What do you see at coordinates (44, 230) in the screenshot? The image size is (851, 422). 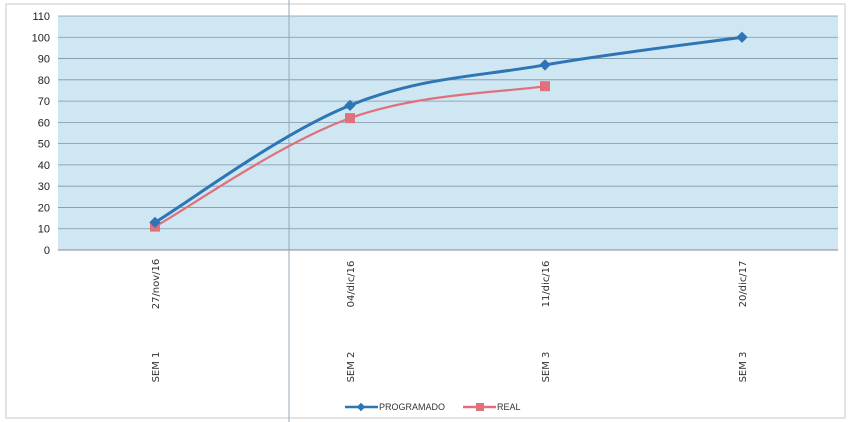 I see `y-tick-label: 10` at bounding box center [44, 230].